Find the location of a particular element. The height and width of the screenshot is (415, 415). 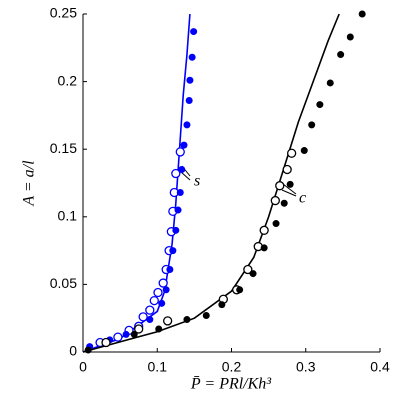

annotation-pointer is located at coordinates (289, 190).